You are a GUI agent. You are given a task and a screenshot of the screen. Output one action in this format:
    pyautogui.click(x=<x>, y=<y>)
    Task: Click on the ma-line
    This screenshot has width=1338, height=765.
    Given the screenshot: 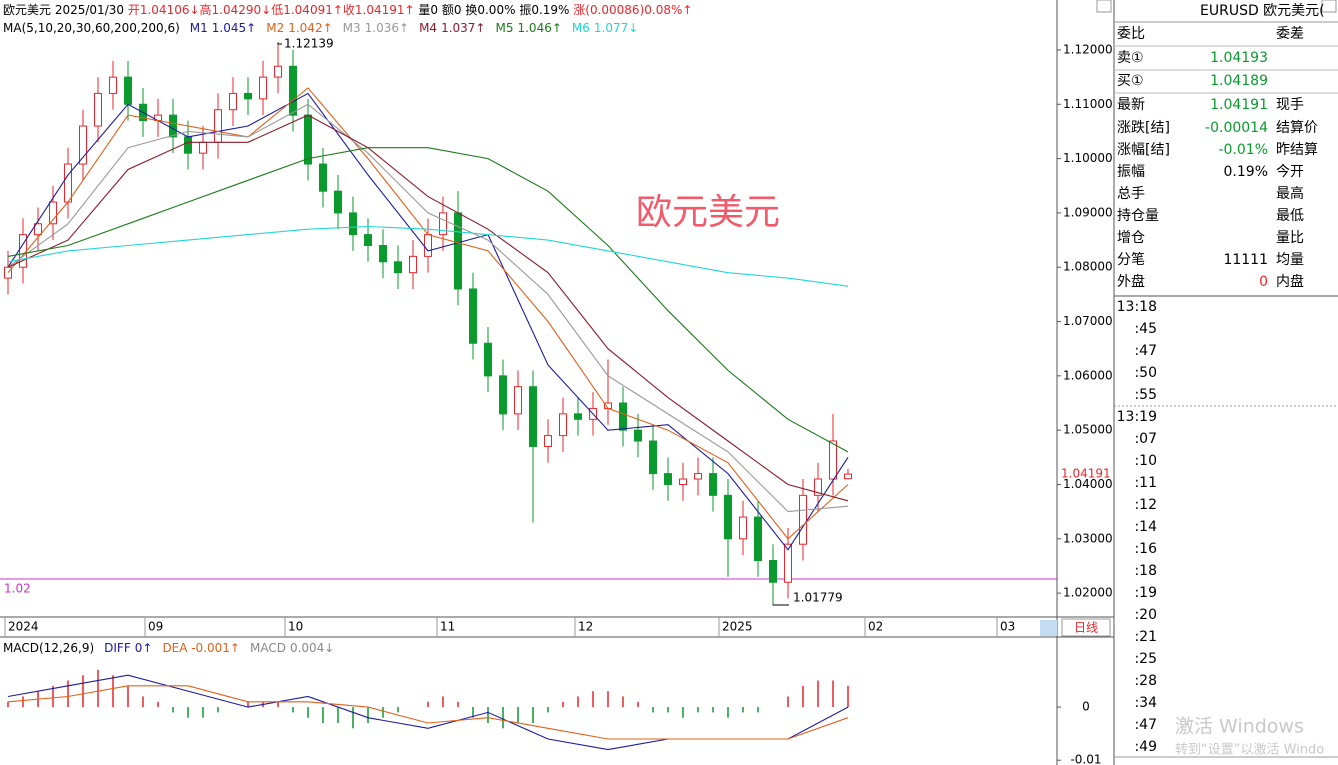 What is the action you would take?
    pyautogui.click(x=428, y=256)
    